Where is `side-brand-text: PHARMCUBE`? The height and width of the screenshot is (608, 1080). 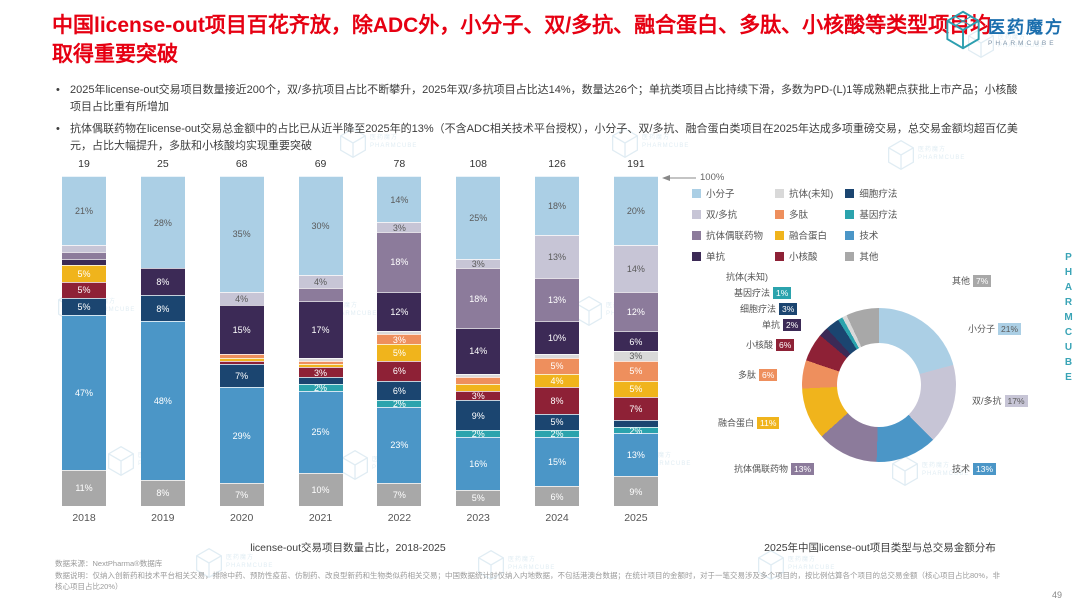
side-brand-text: PHARMCUBE is located at coordinates (1068, 319).